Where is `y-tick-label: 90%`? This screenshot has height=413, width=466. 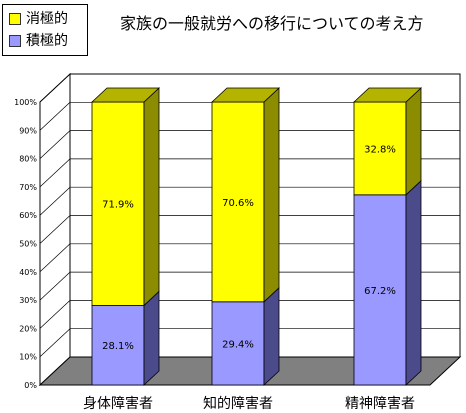
y-tick-label: 90% is located at coordinates (28, 130).